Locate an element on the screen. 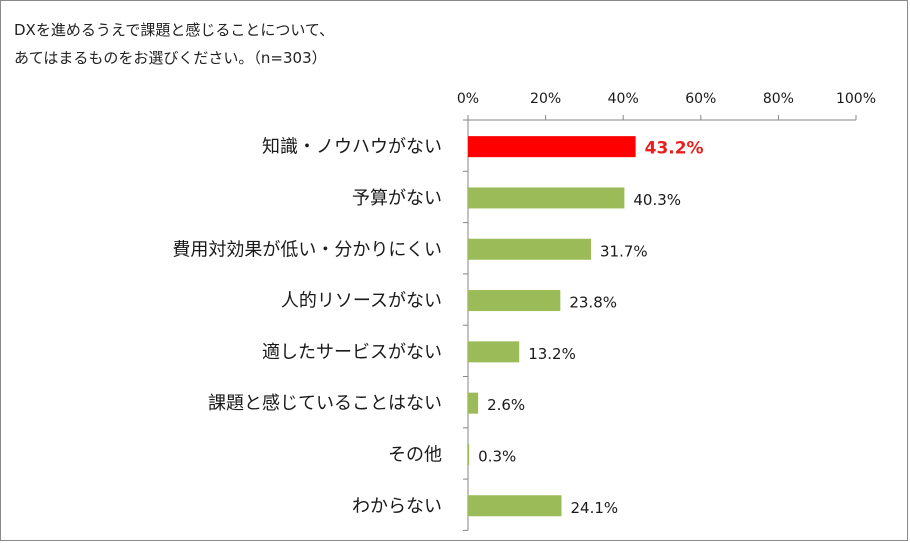 This screenshot has height=543, width=910. category-label: 知識・ノウハウがない is located at coordinates (352, 147).